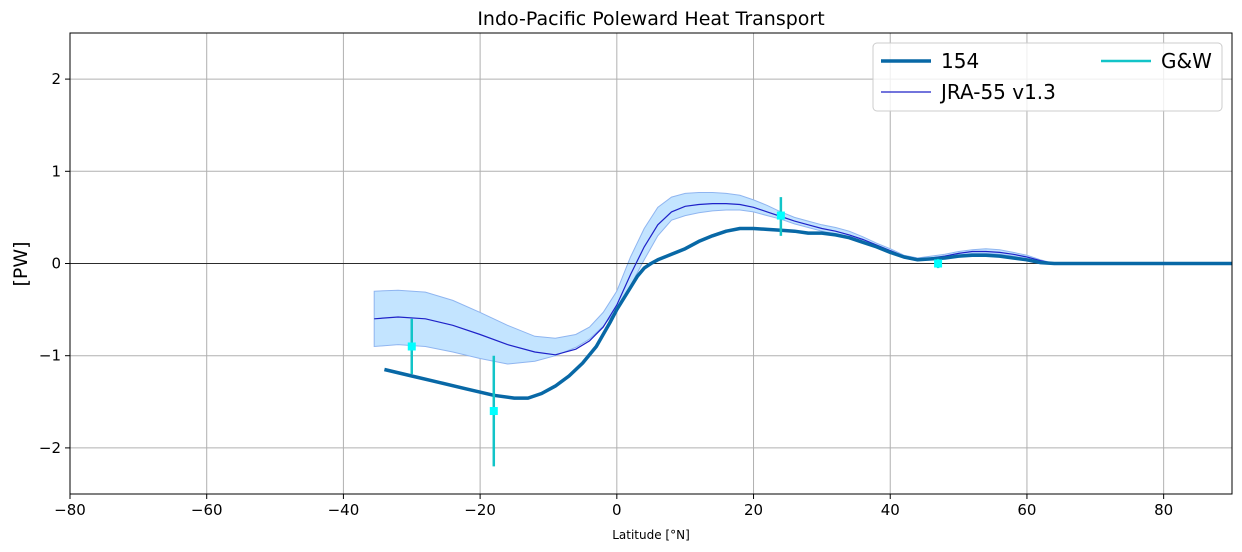  Describe the element at coordinates (1163, 510) in the screenshot. I see `x-tick-label: 80` at that location.